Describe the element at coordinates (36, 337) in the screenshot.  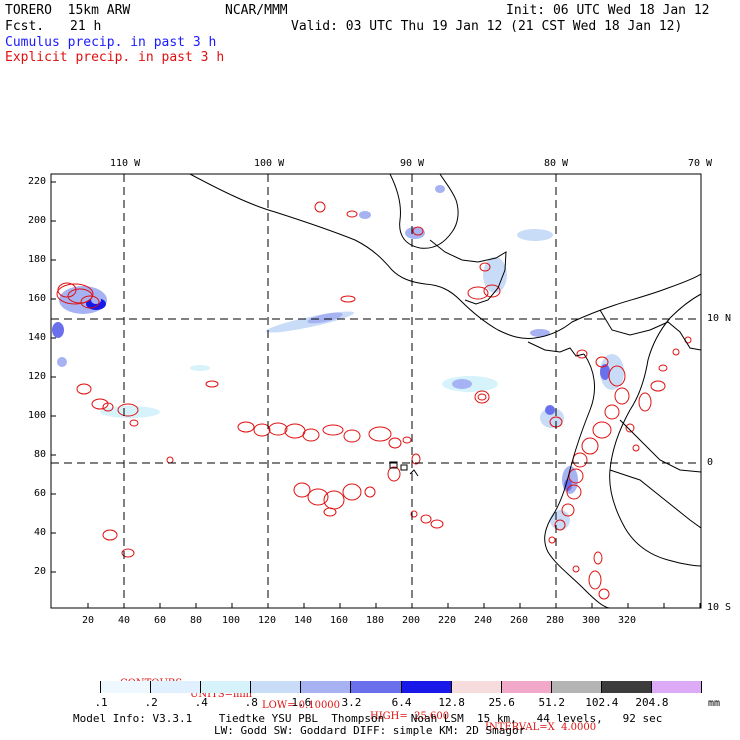
I see `grid-y-label: 140` at that location.